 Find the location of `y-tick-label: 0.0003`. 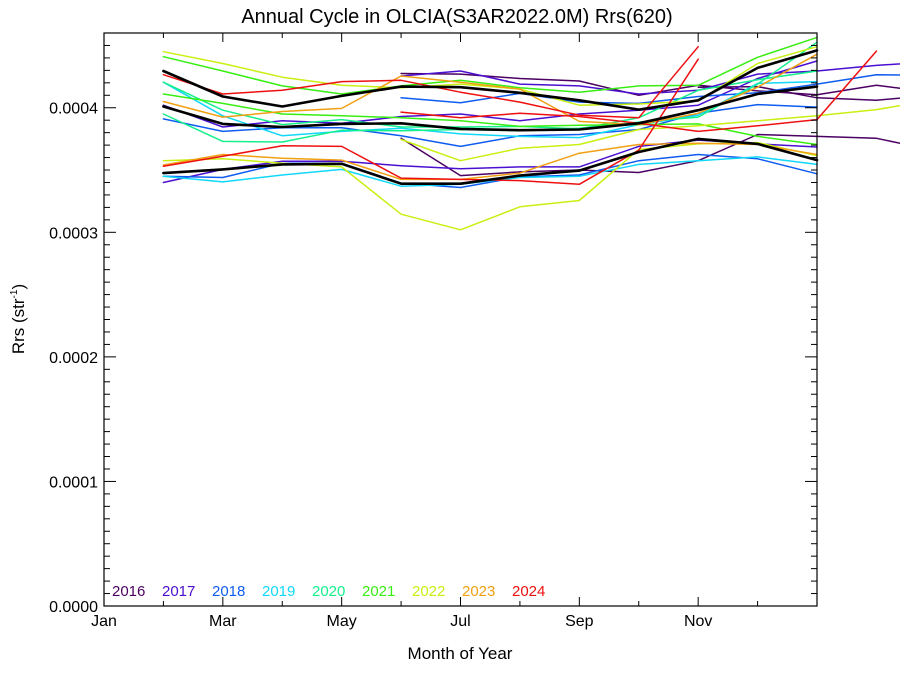

y-tick-label: 0.0003 is located at coordinates (73, 233).